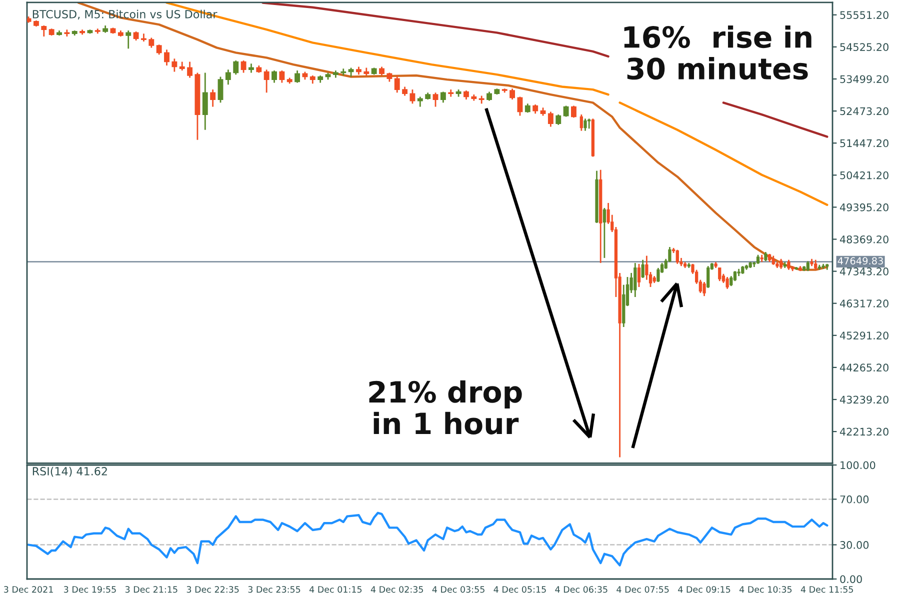  What do you see at coordinates (864, 432) in the screenshot?
I see `y-tick-label: 42213.20` at bounding box center [864, 432].